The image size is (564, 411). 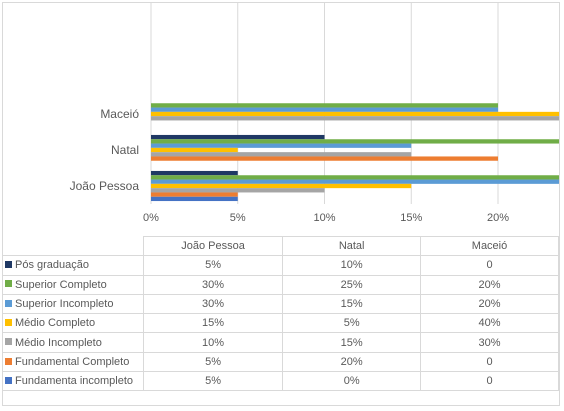 What do you see at coordinates (125, 150) in the screenshot?
I see `category-label: Natal` at bounding box center [125, 150].